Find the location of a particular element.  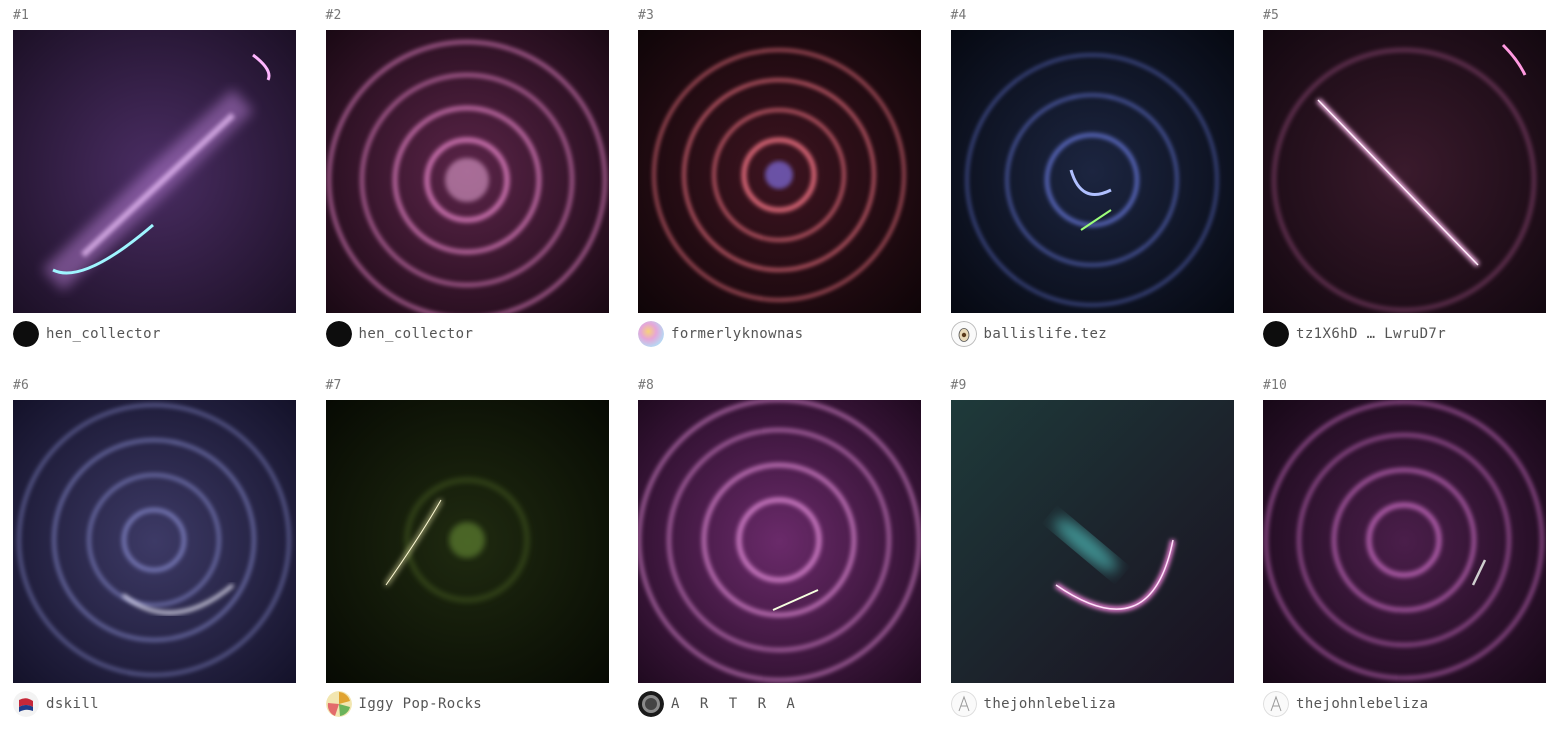

owner-link: dskill is located at coordinates (56, 704).